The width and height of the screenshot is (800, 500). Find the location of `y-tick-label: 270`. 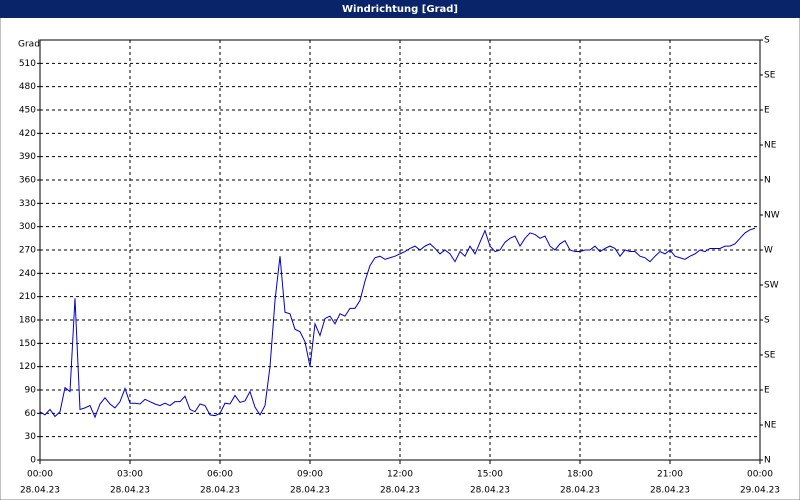

y-tick-label: 270 is located at coordinates (27, 251).